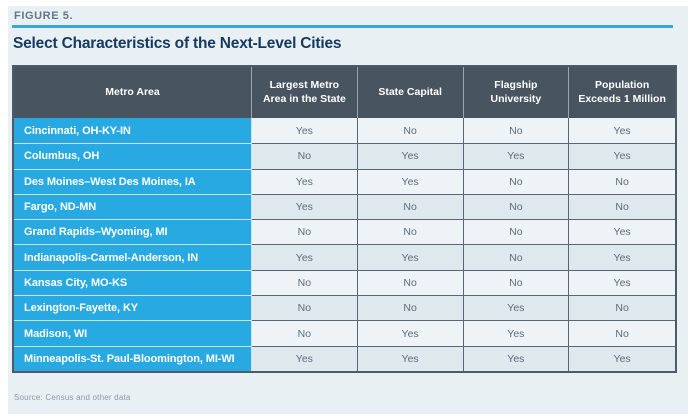 This screenshot has height=420, width=696. Describe the element at coordinates (133, 257) in the screenshot. I see `metro-area-cell: Indianapolis-Carmel-Anderson, IN` at that location.